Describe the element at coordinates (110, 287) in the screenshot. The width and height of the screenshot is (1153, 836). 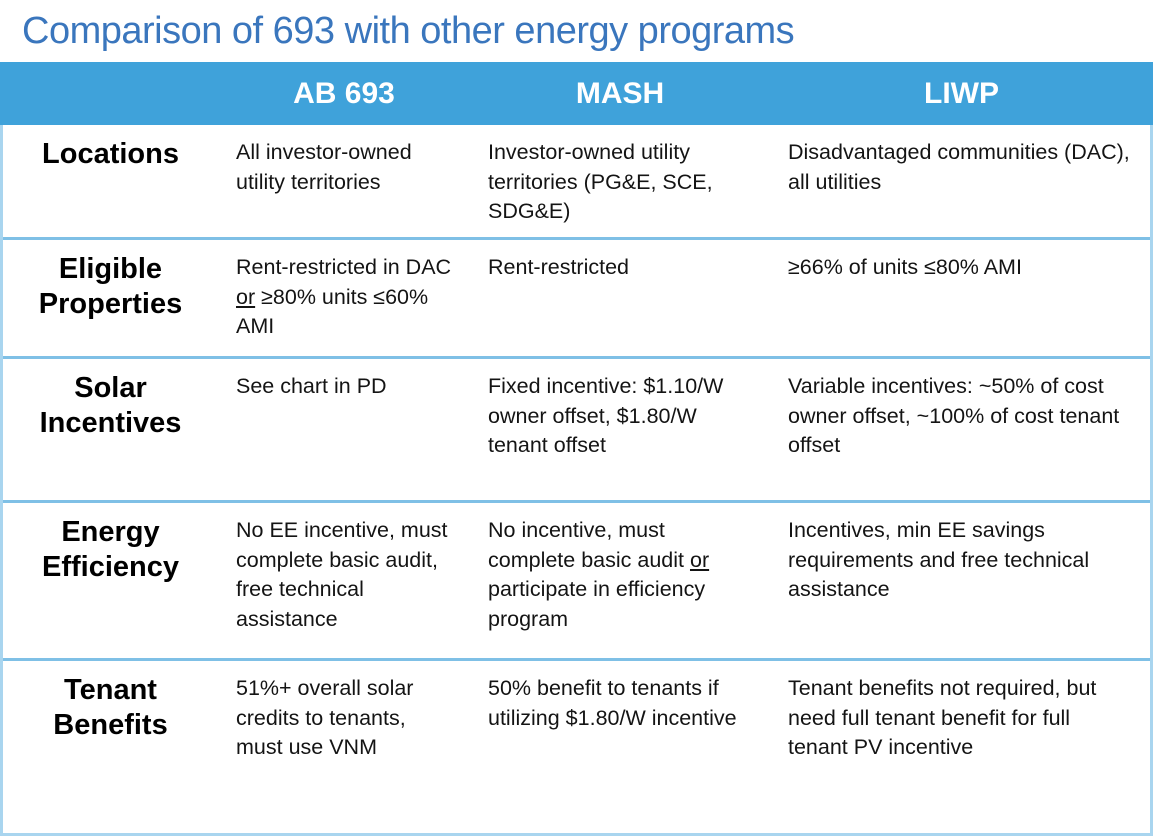
I see `row-label-eligible-properties: Eligible Properties` at that location.